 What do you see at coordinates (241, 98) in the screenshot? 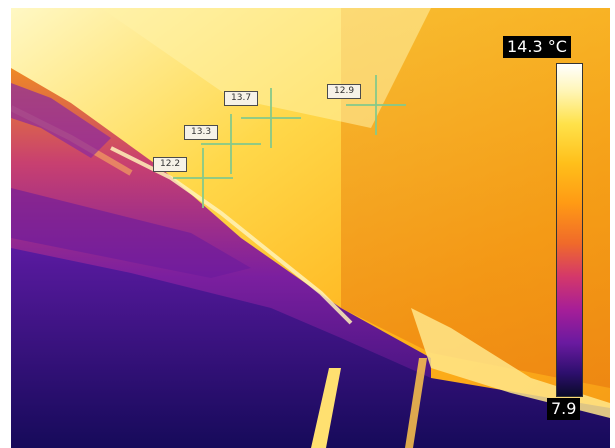
I see `spot-label-1: 13.7` at bounding box center [241, 98].